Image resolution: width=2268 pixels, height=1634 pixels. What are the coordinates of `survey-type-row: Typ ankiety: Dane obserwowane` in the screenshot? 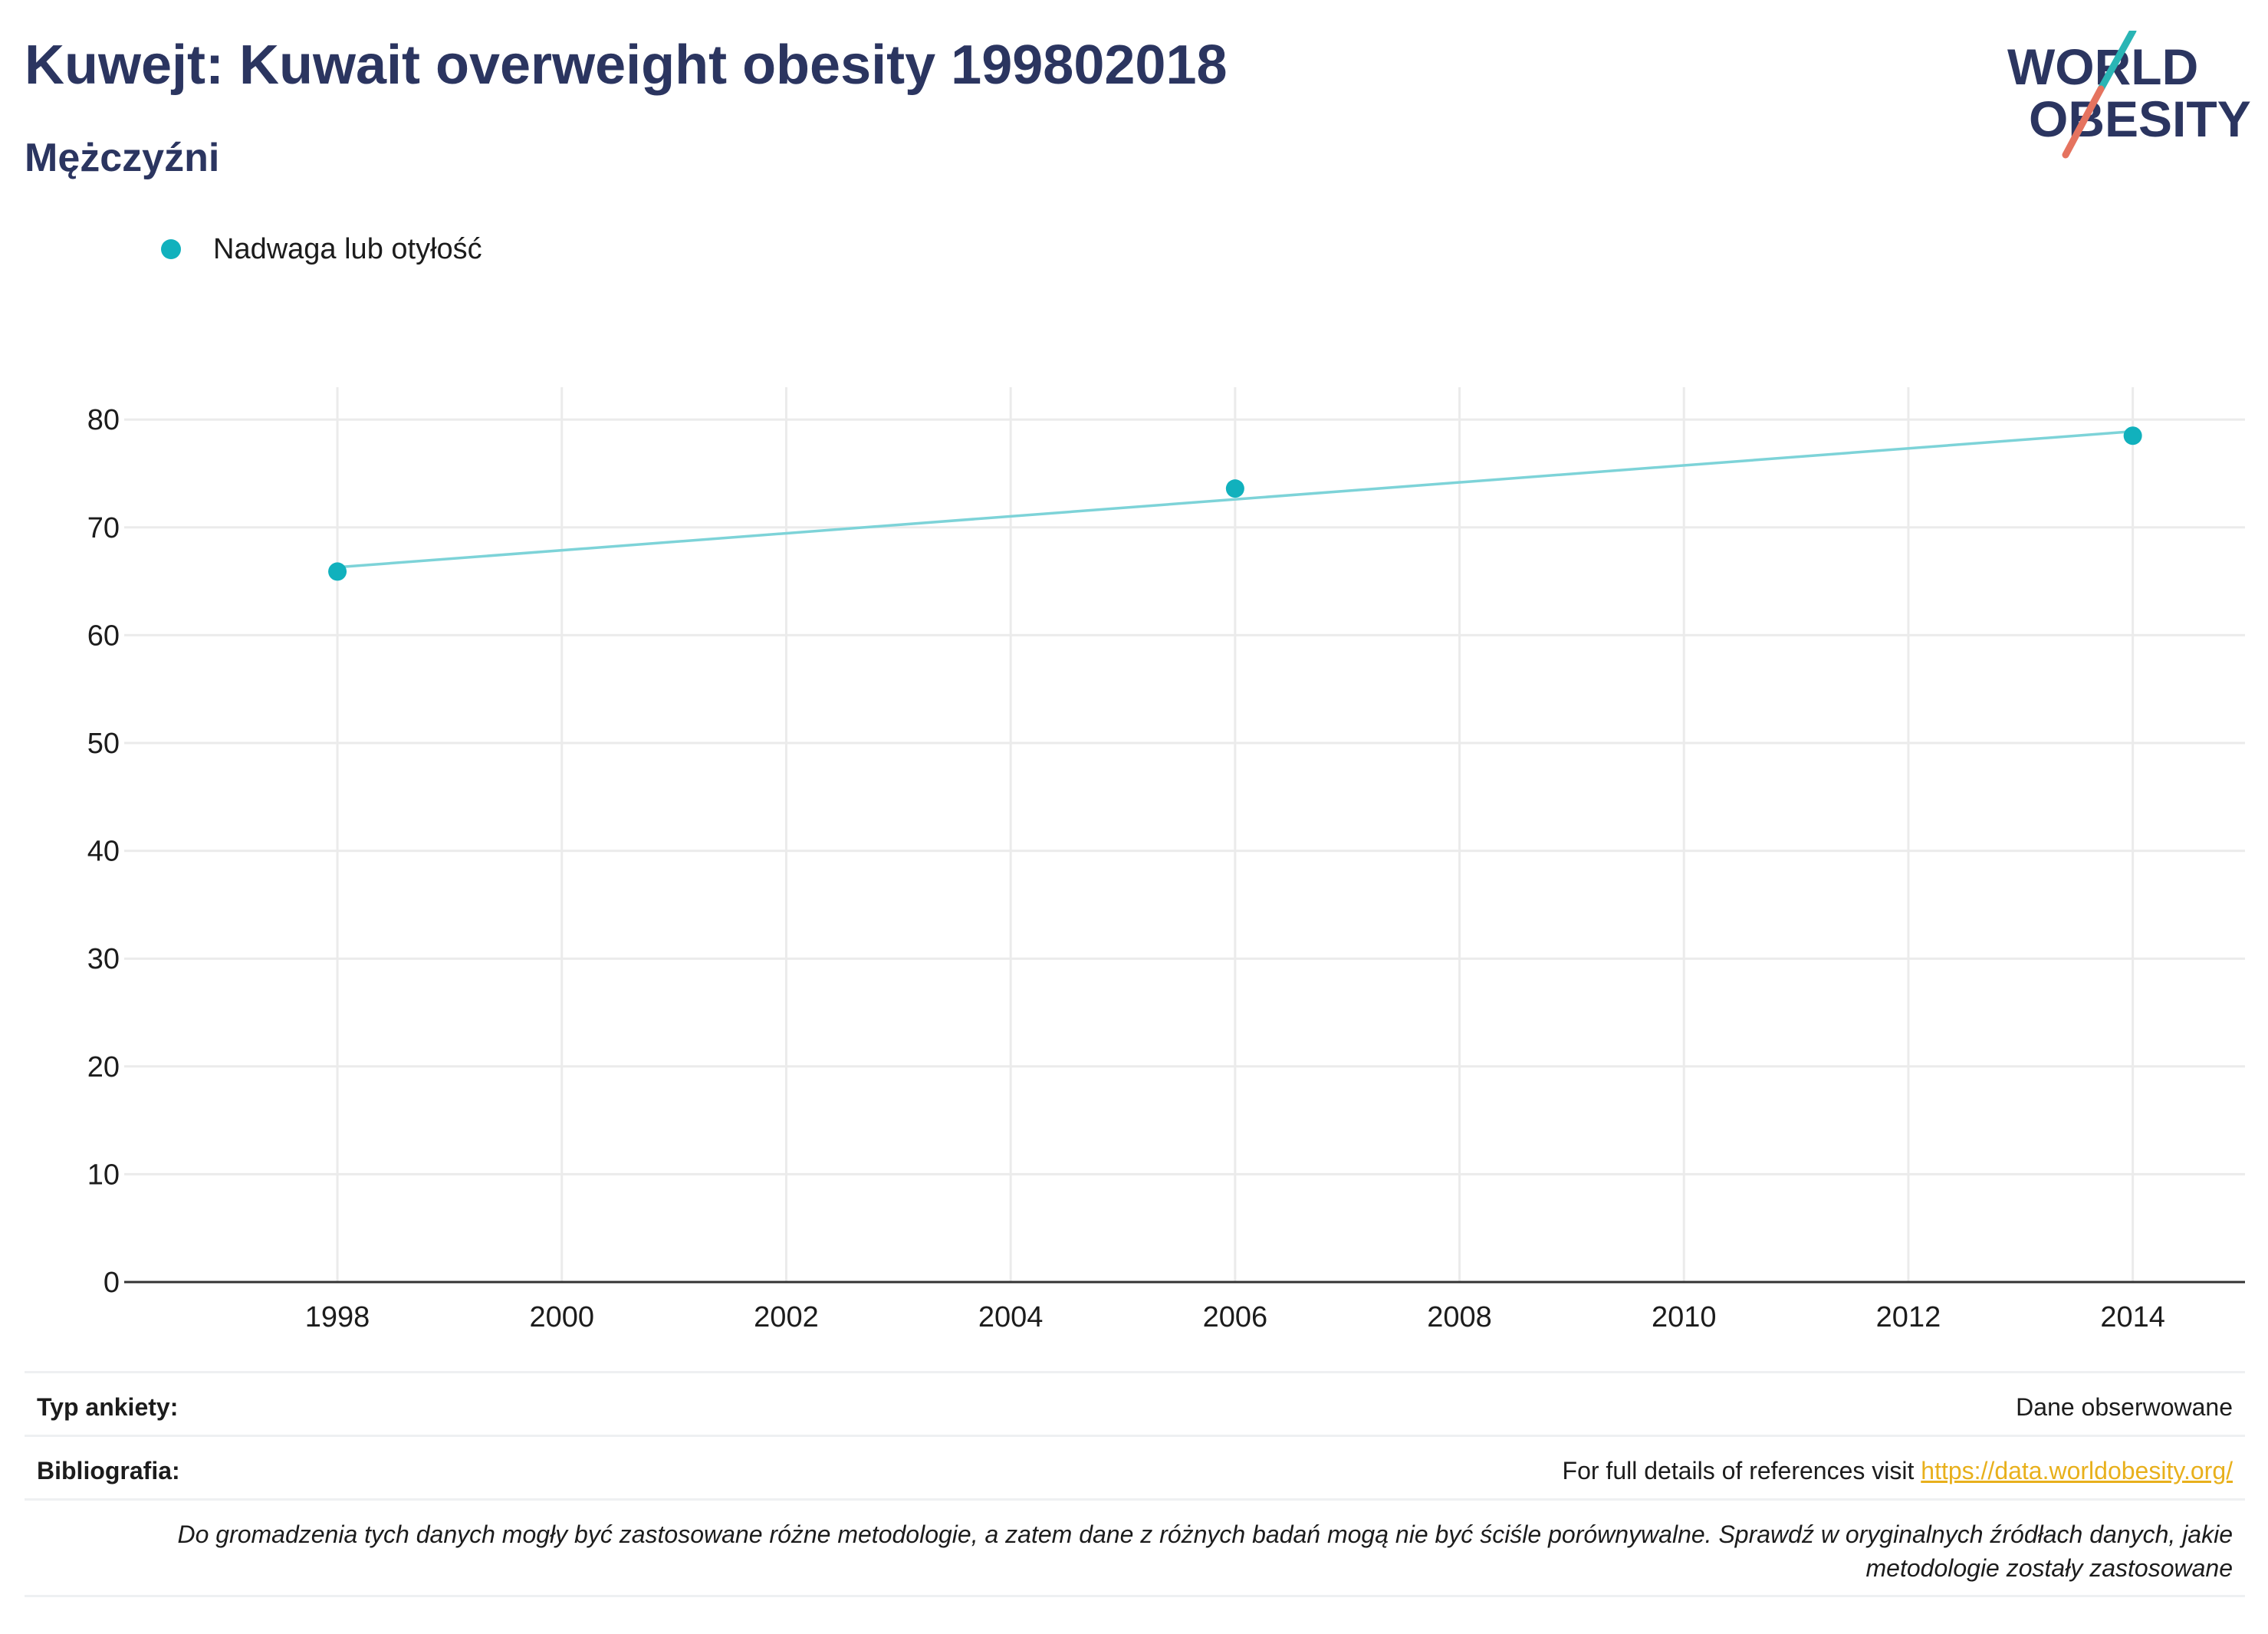 It's located at (1135, 1404).